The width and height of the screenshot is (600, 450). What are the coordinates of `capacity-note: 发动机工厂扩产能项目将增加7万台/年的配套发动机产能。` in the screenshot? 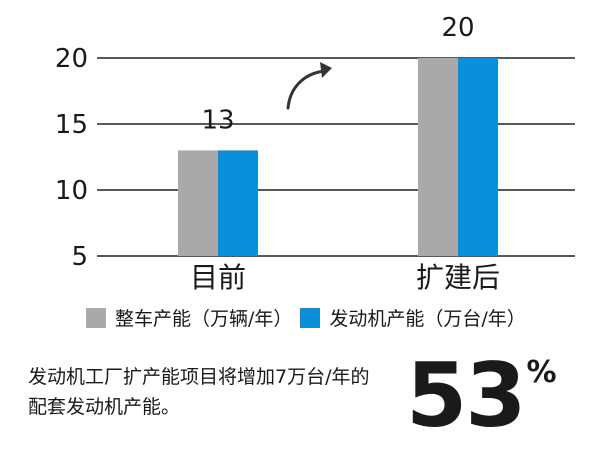 It's located at (199, 392).